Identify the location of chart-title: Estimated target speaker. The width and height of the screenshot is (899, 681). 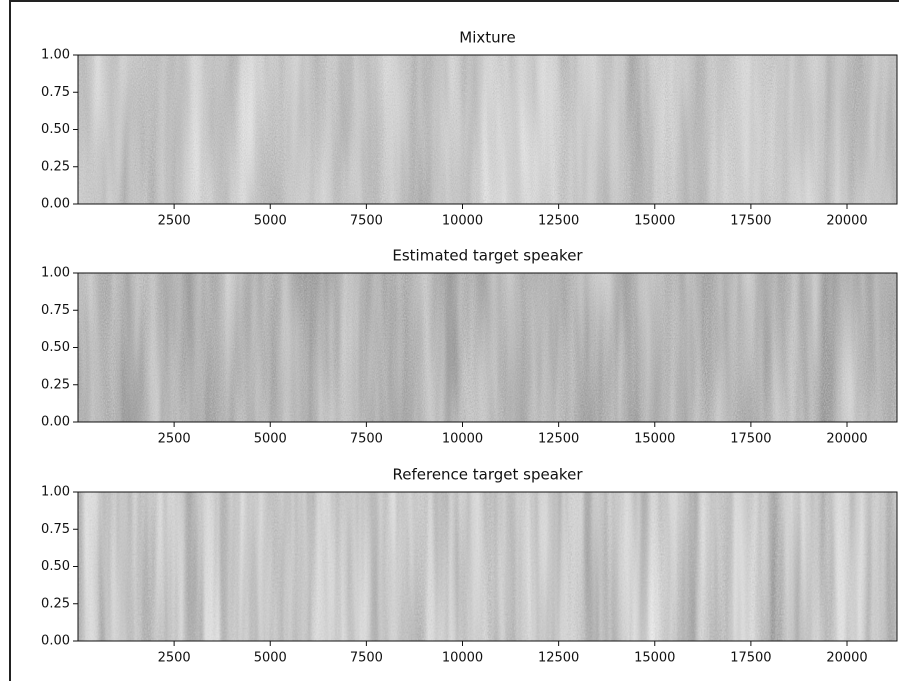
(487, 256).